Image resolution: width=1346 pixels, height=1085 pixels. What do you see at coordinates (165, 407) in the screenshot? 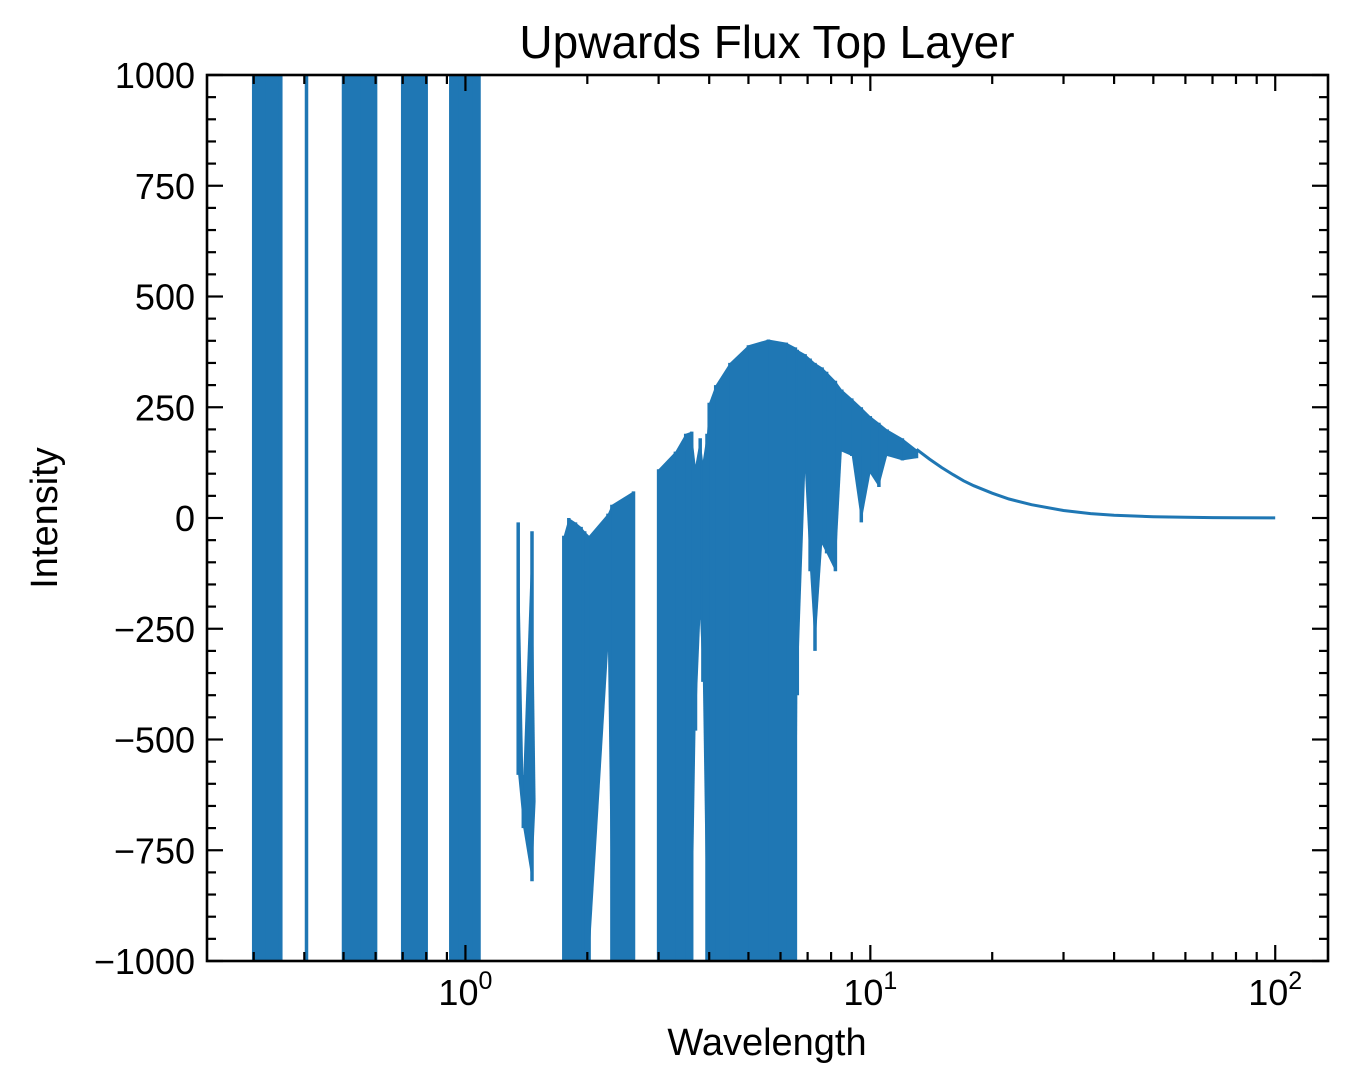
I see `y-tick-label: 250` at bounding box center [165, 407].